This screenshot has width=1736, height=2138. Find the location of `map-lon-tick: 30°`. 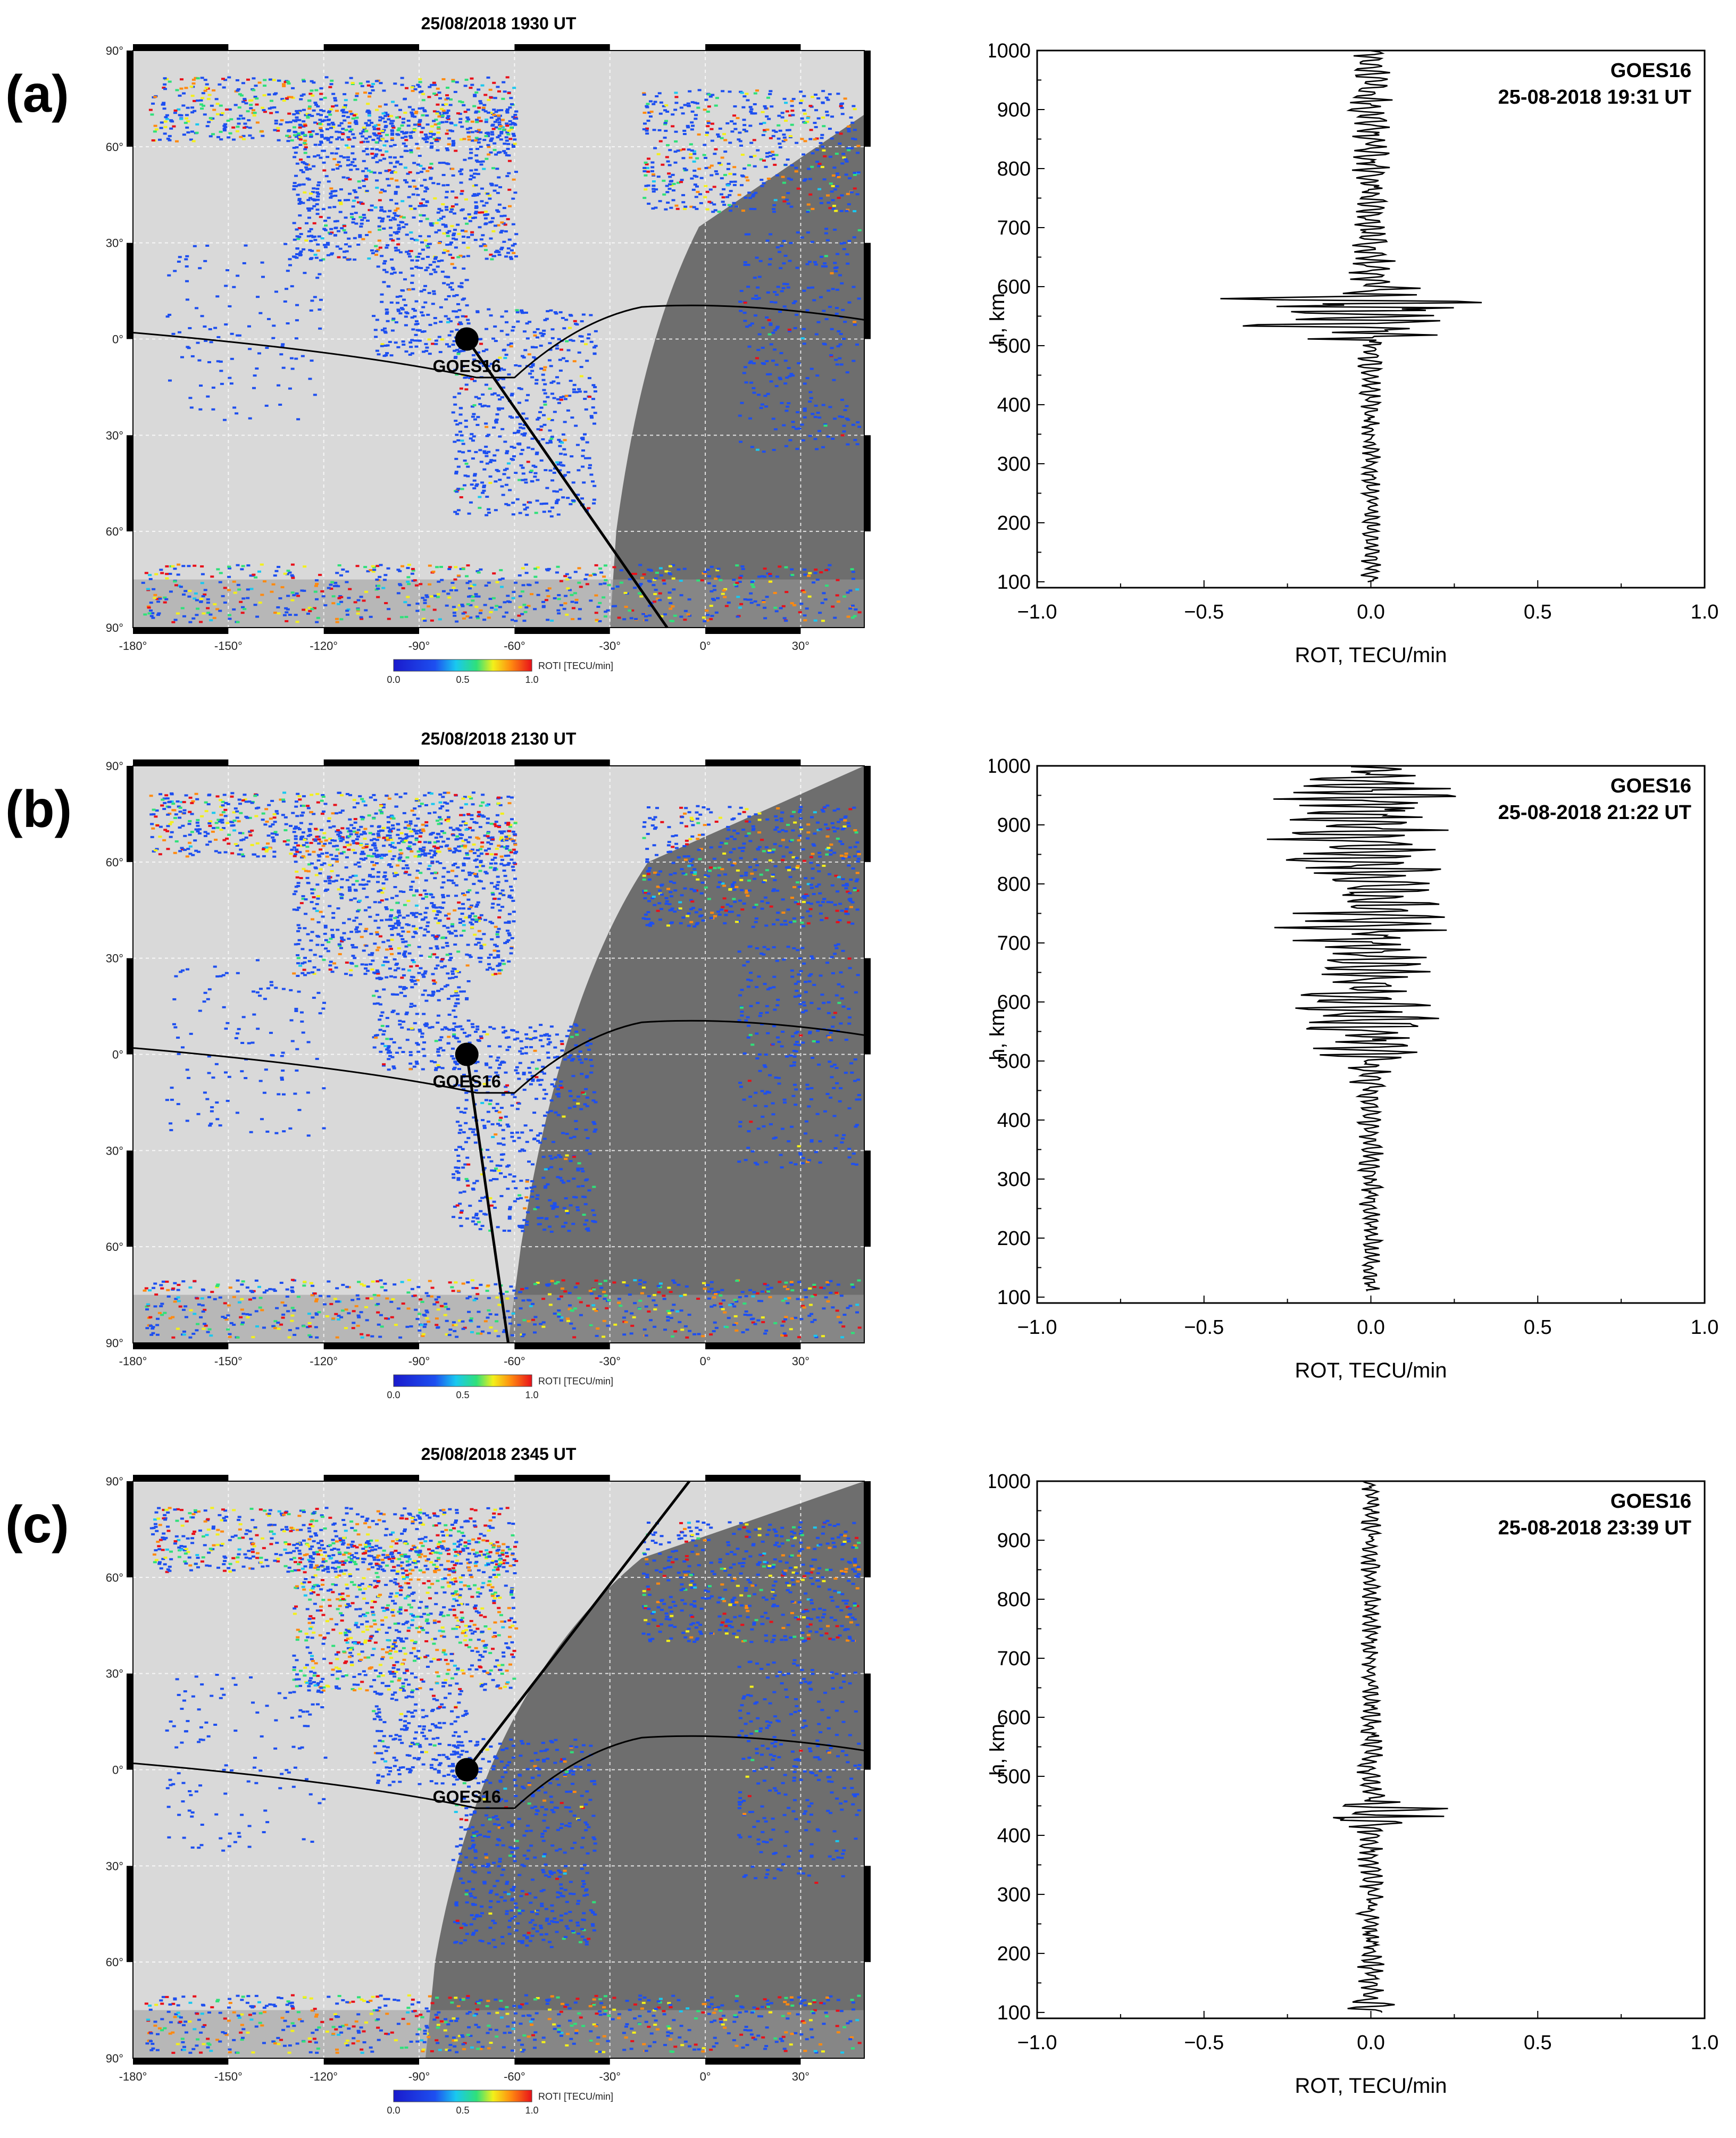

map-lon-tick: 30° is located at coordinates (800, 646).